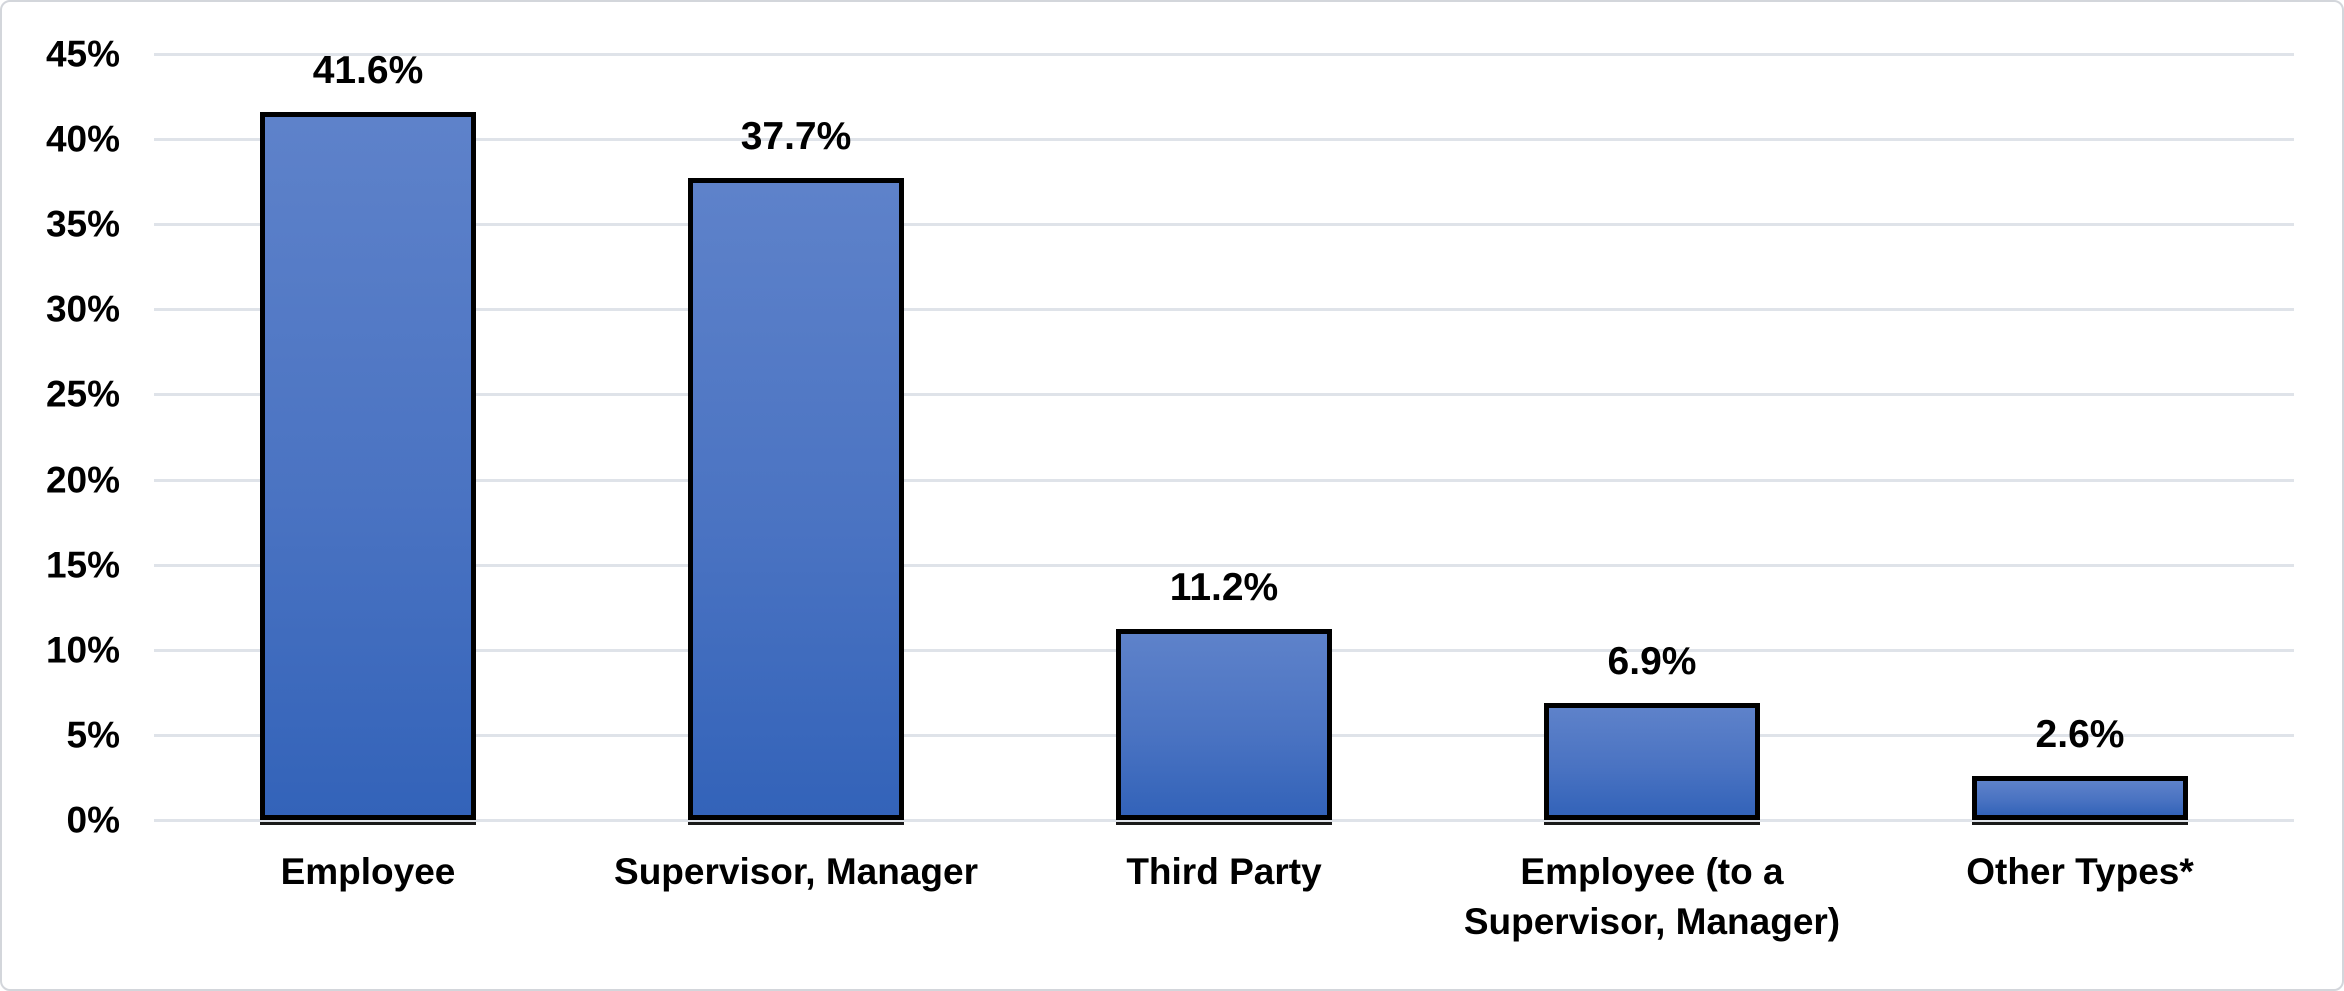 The image size is (2344, 991). Describe the element at coordinates (93, 820) in the screenshot. I see `y-axis-tick-label: 0%` at that location.